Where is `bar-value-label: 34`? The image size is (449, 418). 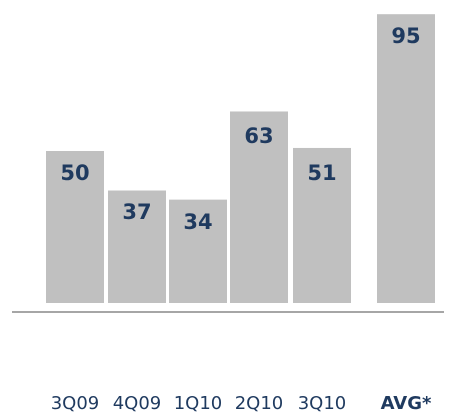
bar-value-label: 34 is located at coordinates (197, 222).